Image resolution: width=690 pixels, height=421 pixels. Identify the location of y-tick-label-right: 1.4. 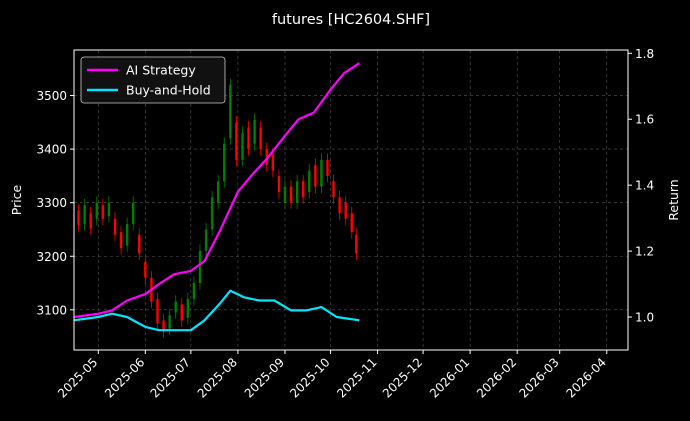
(644, 186).